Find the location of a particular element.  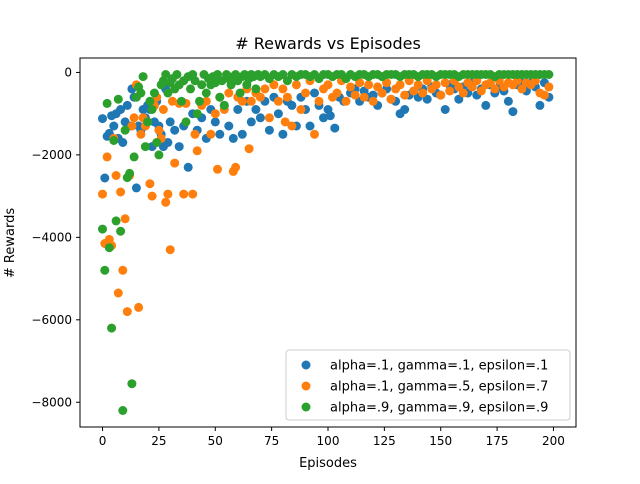

y-tick-label: −6000 is located at coordinates (51, 320).